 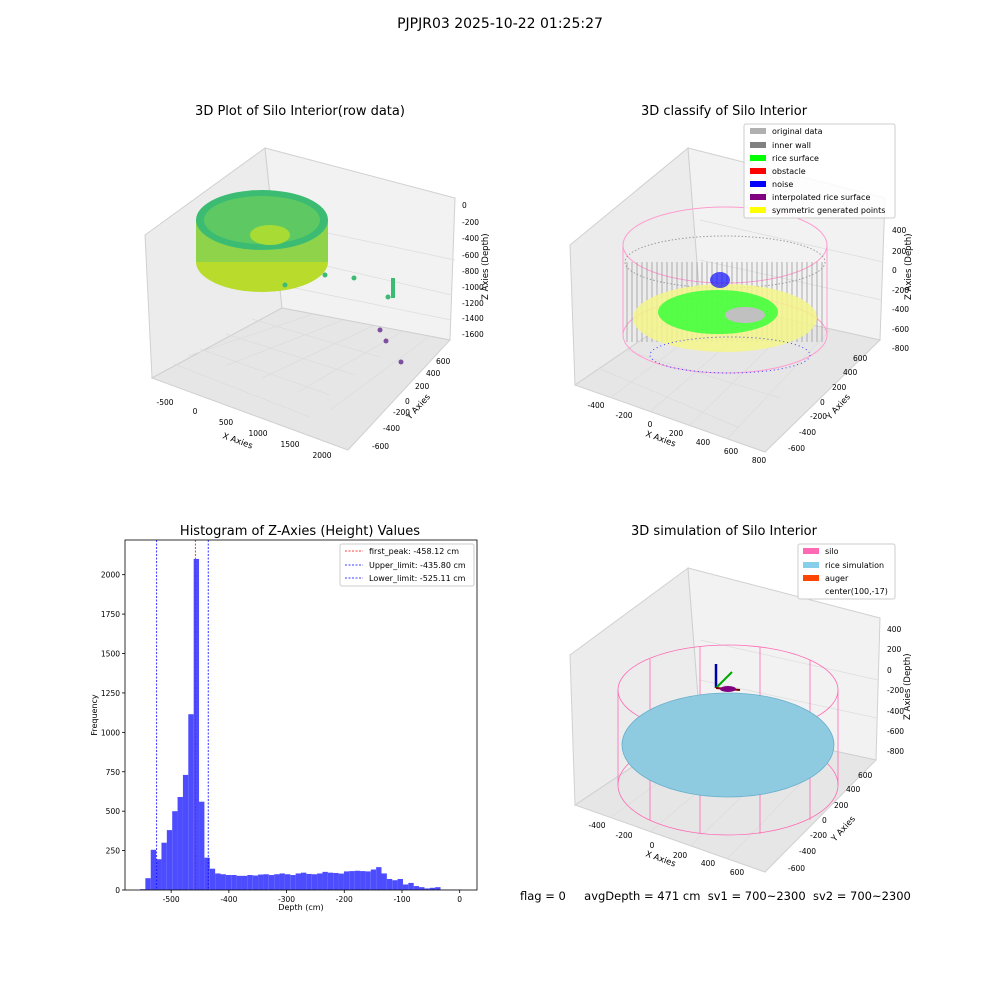 What do you see at coordinates (759, 460) in the screenshot?
I see `tick-label: 800` at bounding box center [759, 460].